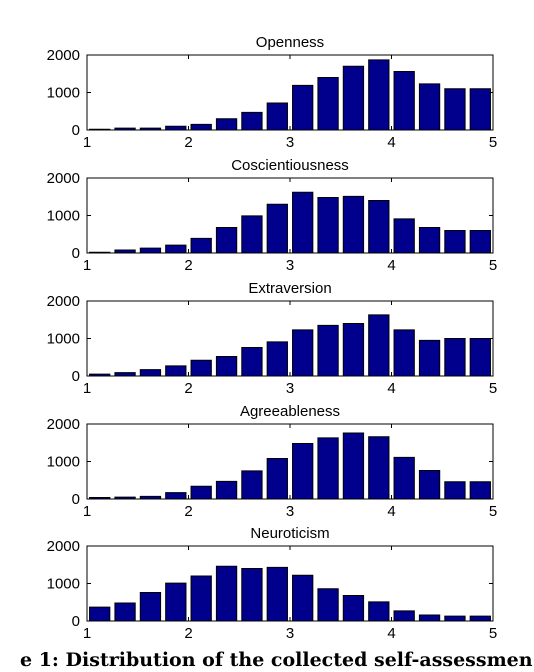 This screenshot has height=672, width=534. What do you see at coordinates (289, 533) in the screenshot?
I see `panel-title: Neuroticism` at bounding box center [289, 533].